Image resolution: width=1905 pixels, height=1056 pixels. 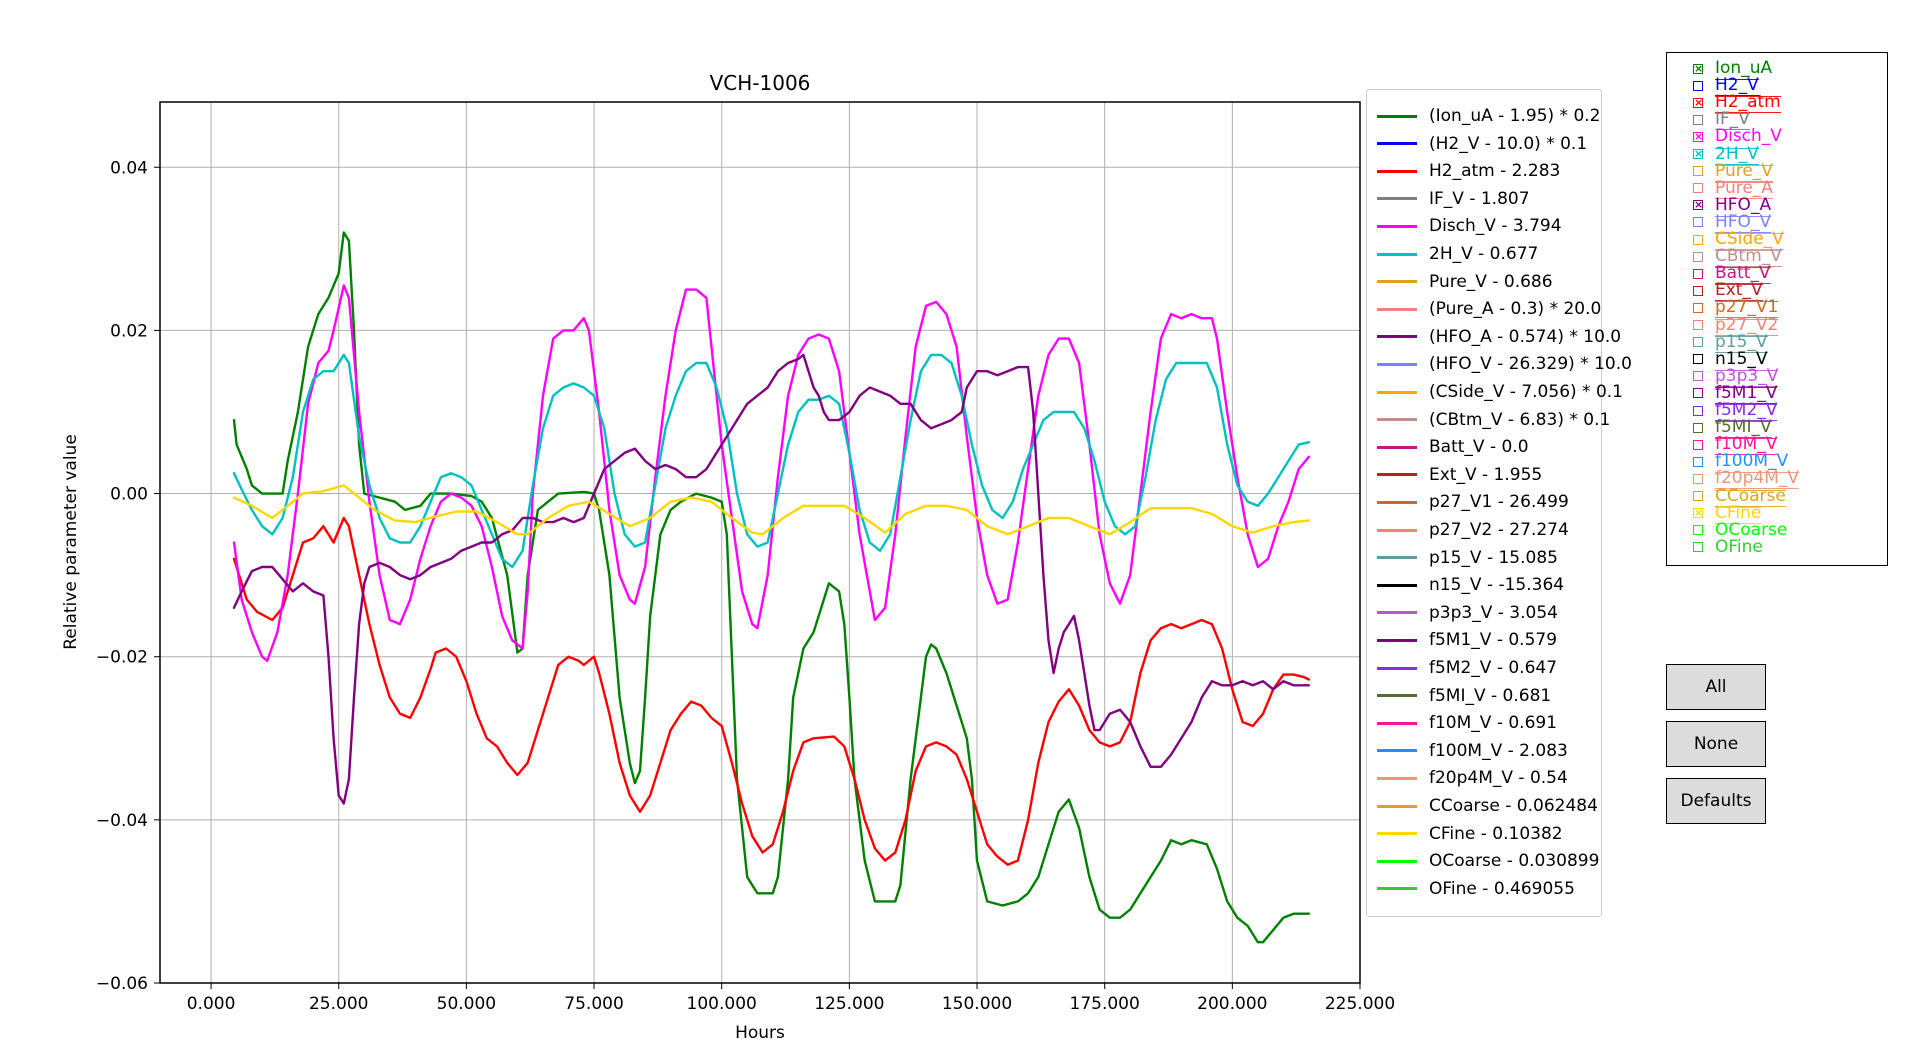 What do you see at coordinates (1453, 199) in the screenshot?
I see `legend-entry: IF_V - 1.807` at bounding box center [1453, 199].